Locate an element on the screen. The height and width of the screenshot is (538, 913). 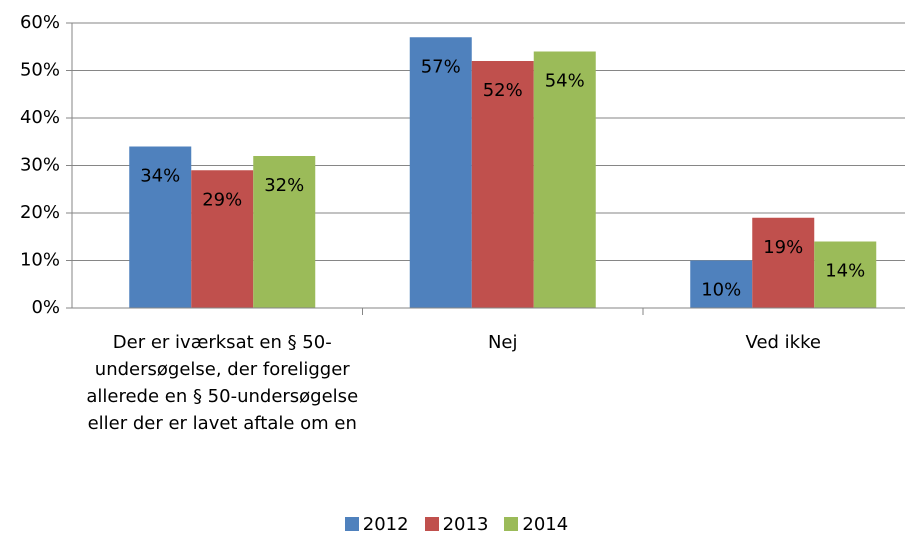
y-tick-label: 10% is located at coordinates (40, 260).